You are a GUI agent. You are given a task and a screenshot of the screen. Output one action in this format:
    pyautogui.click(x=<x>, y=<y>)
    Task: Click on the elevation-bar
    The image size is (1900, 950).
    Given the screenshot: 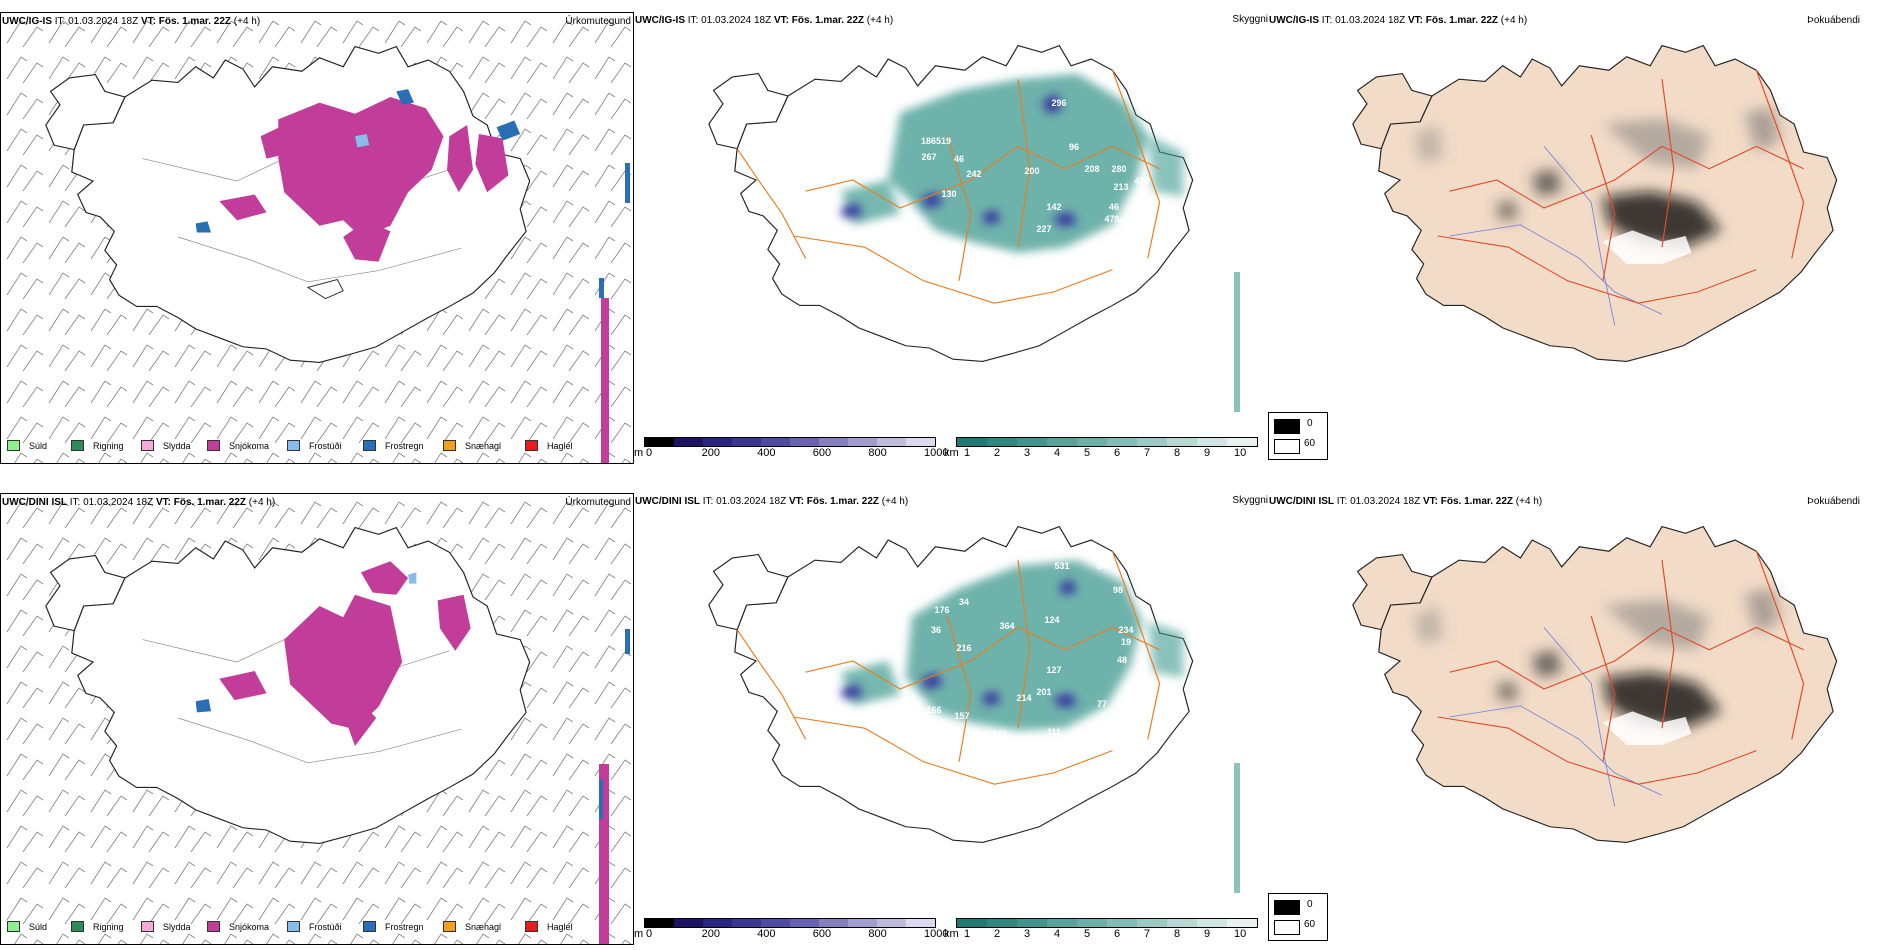 What is the action you would take?
    pyautogui.click(x=790, y=923)
    